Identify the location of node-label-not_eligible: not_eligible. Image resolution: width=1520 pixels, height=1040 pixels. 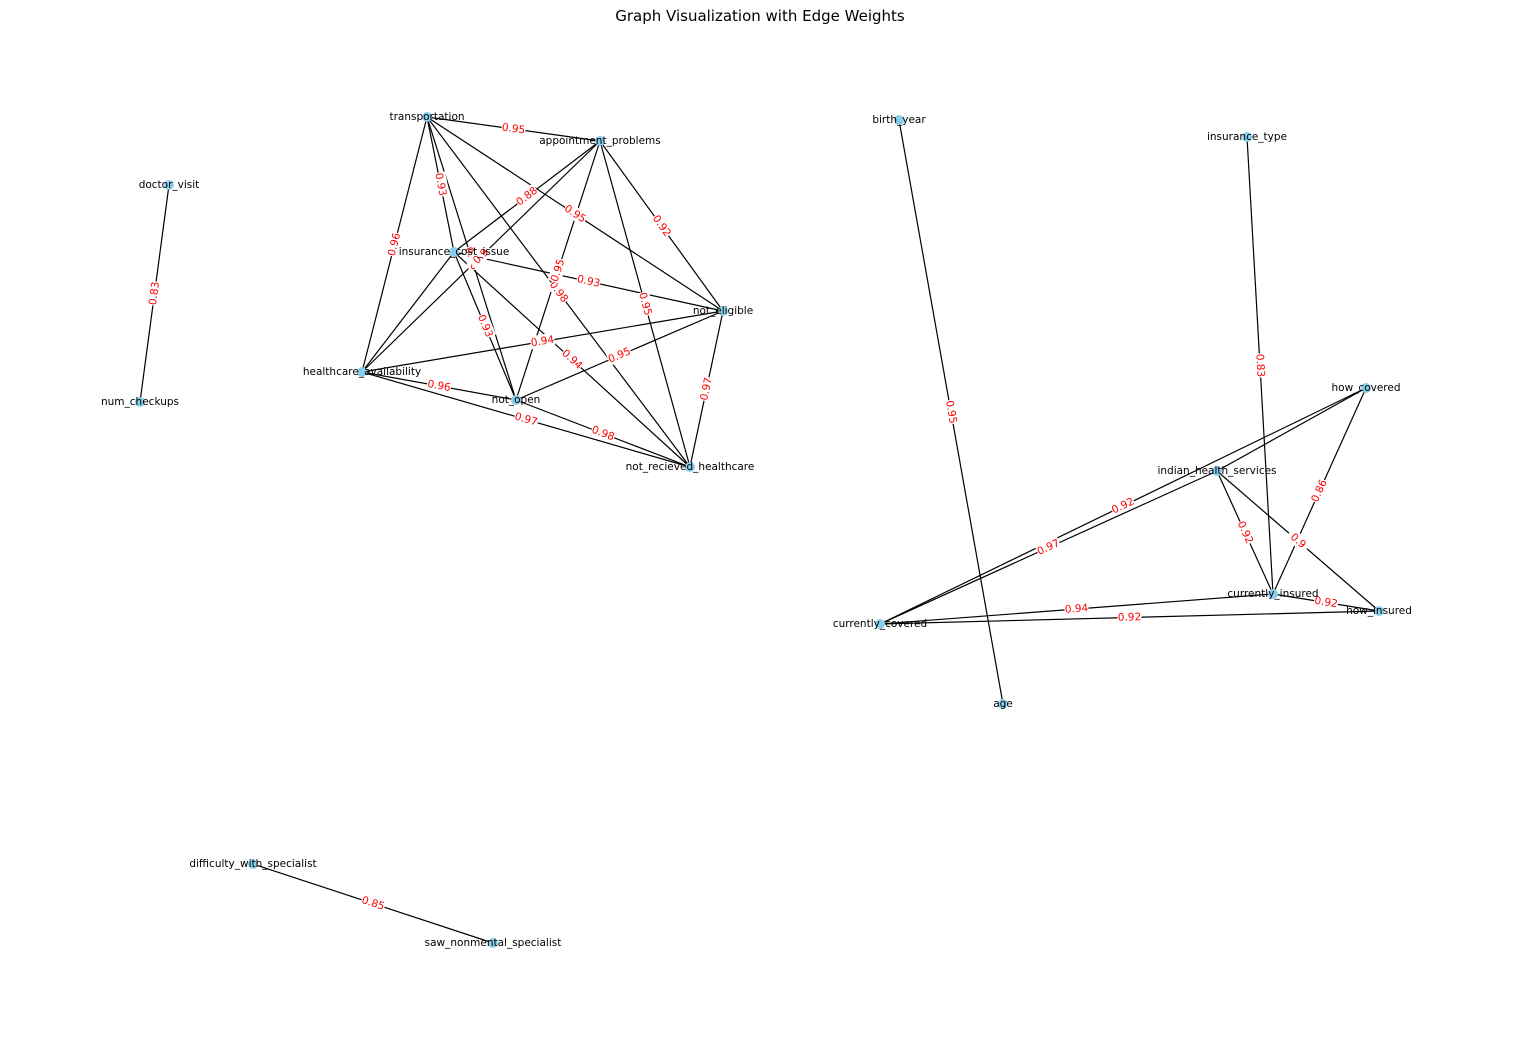
(723, 311).